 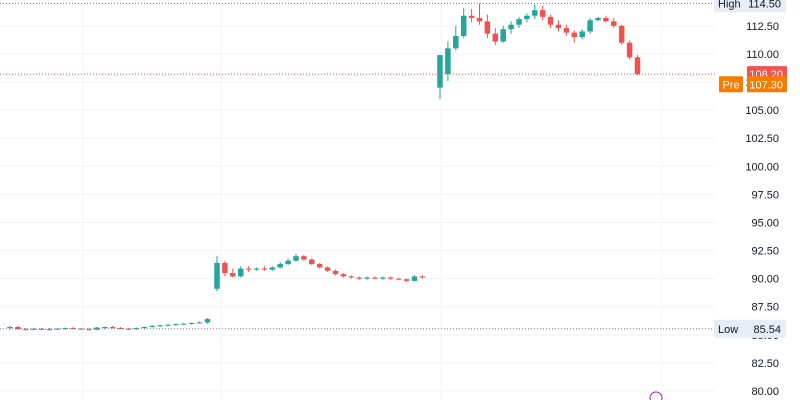 I want to click on pre-label: Pre, so click(x=730, y=85).